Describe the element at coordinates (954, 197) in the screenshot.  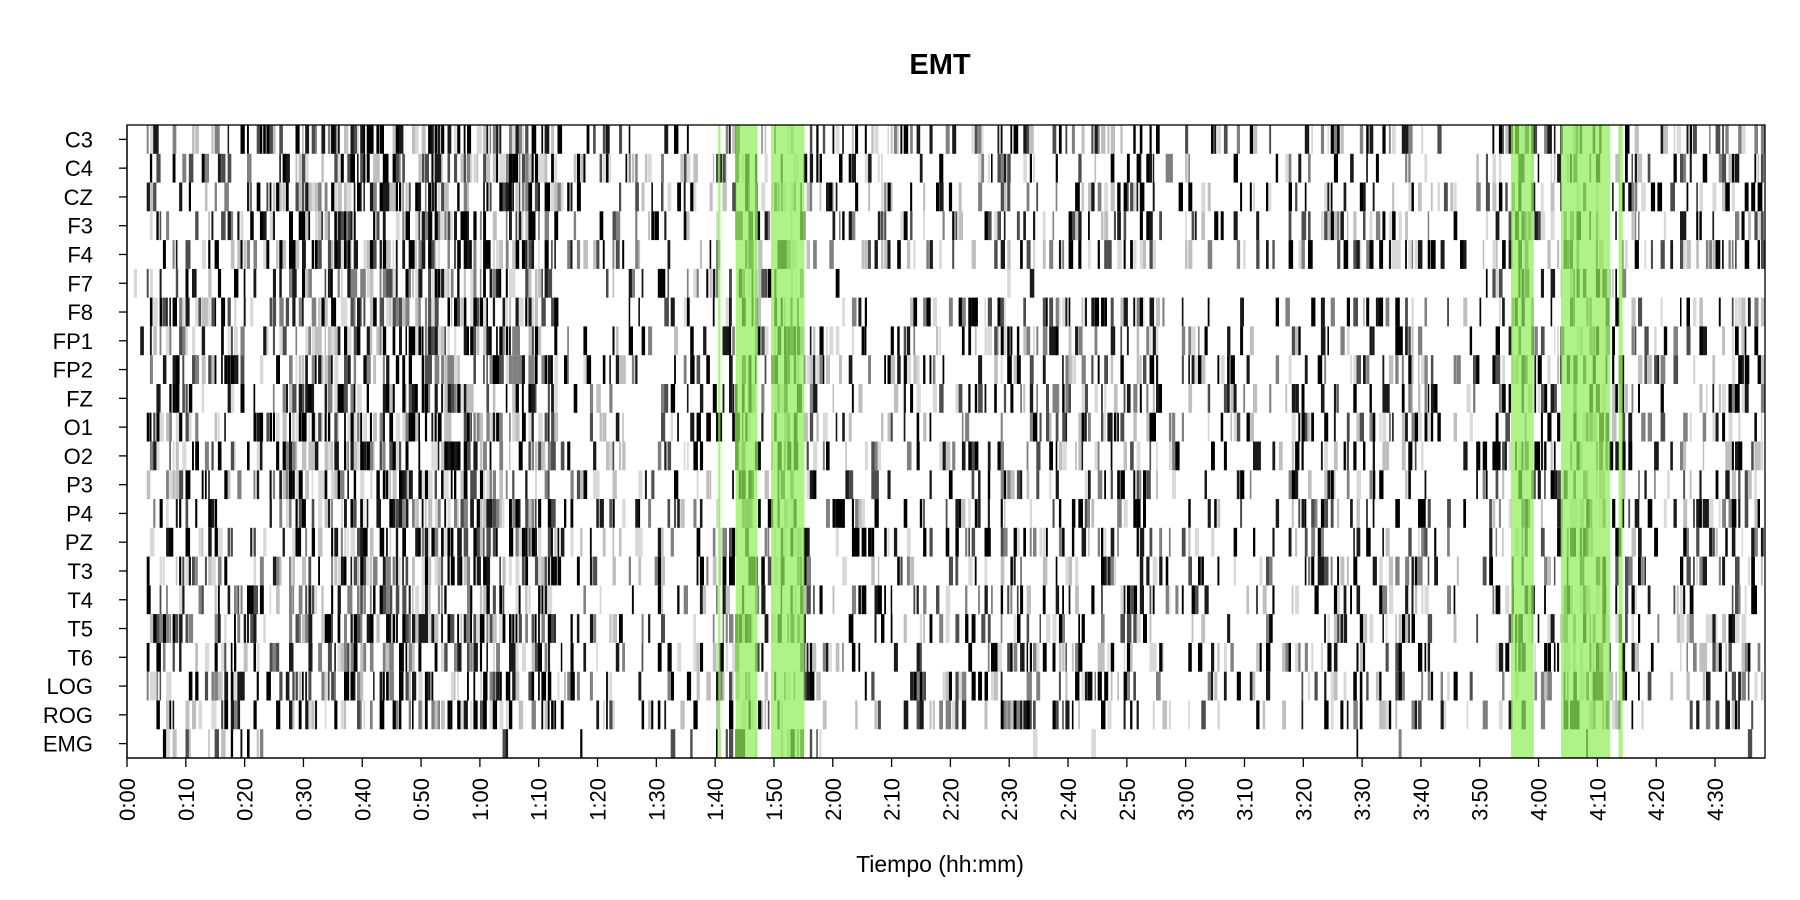
I see `heatmap-row-cz` at that location.